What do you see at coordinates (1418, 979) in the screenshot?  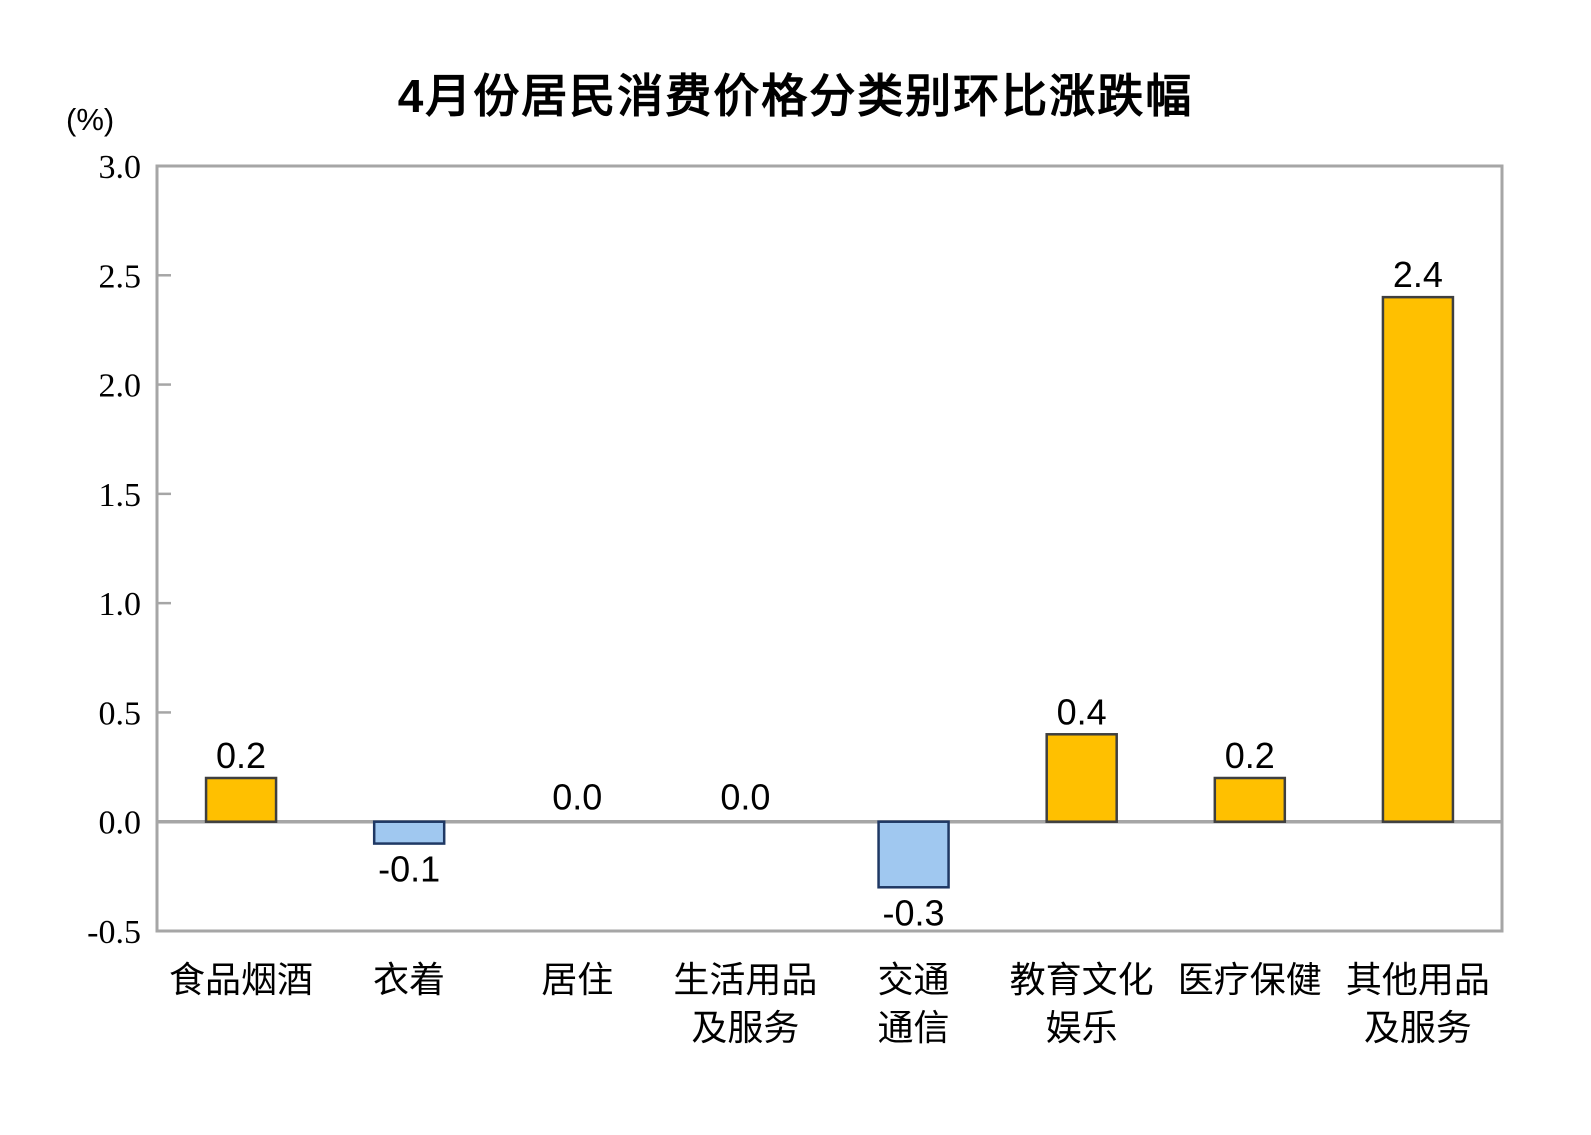 I see `category-label: 其他用品` at bounding box center [1418, 979].